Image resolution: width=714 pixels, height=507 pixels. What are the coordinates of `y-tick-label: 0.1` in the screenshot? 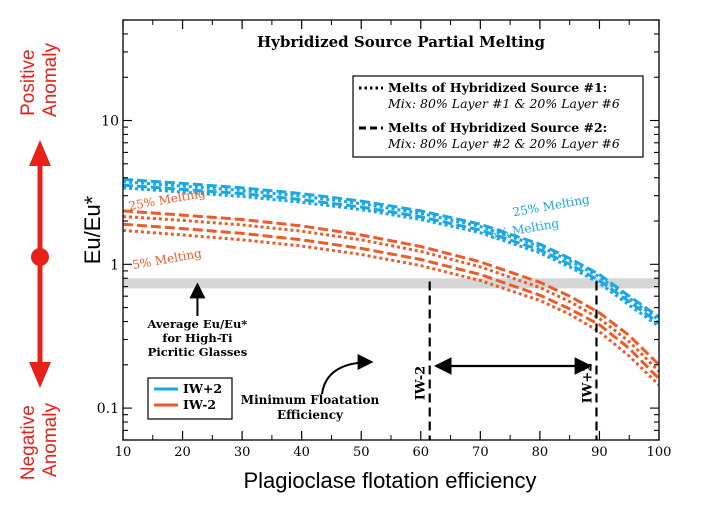 It's located at (108, 409).